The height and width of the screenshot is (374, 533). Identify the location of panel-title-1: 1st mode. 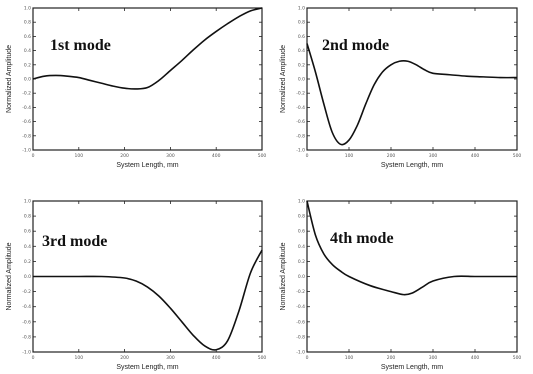
(80, 45).